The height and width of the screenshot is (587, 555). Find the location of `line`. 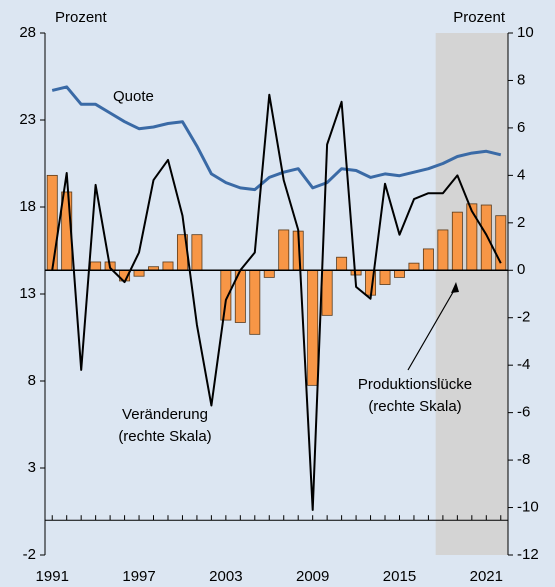

line is located at coordinates (276, 138).